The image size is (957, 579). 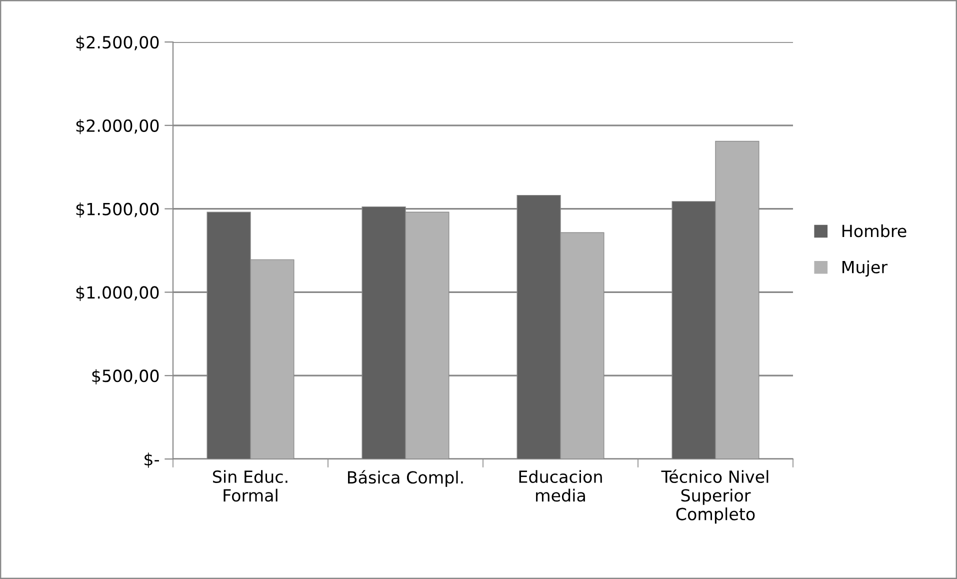 What do you see at coordinates (560, 486) in the screenshot?
I see `x-tick-label: Educacion media` at bounding box center [560, 486].